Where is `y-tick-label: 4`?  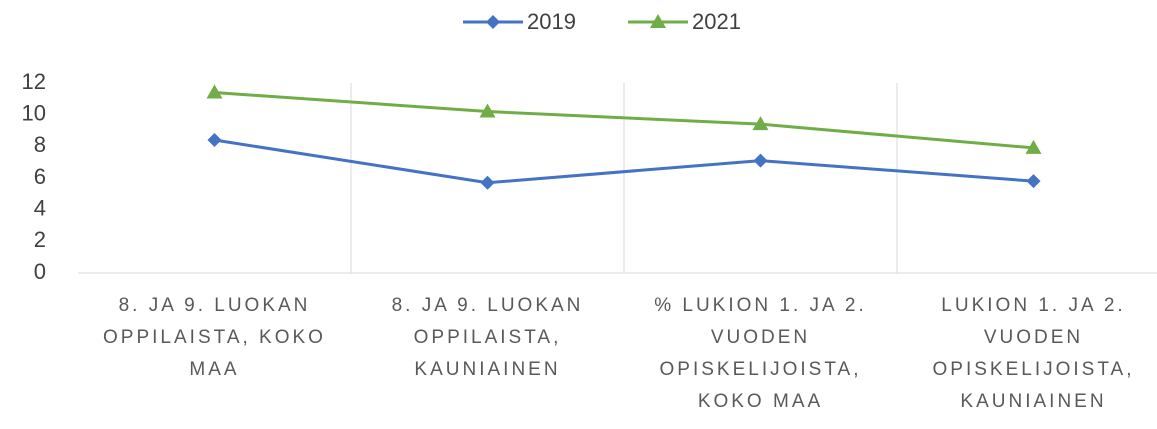
y-tick-label: 4 is located at coordinates (40, 207).